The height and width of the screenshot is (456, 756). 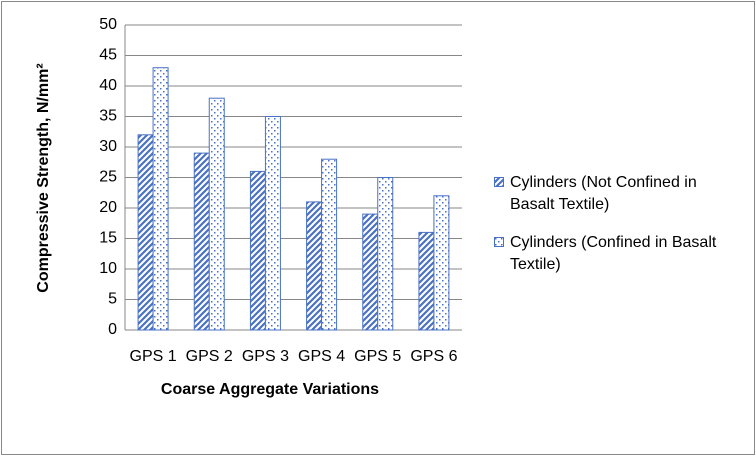 I want to click on x-tick-label: GPS 3, so click(x=265, y=356).